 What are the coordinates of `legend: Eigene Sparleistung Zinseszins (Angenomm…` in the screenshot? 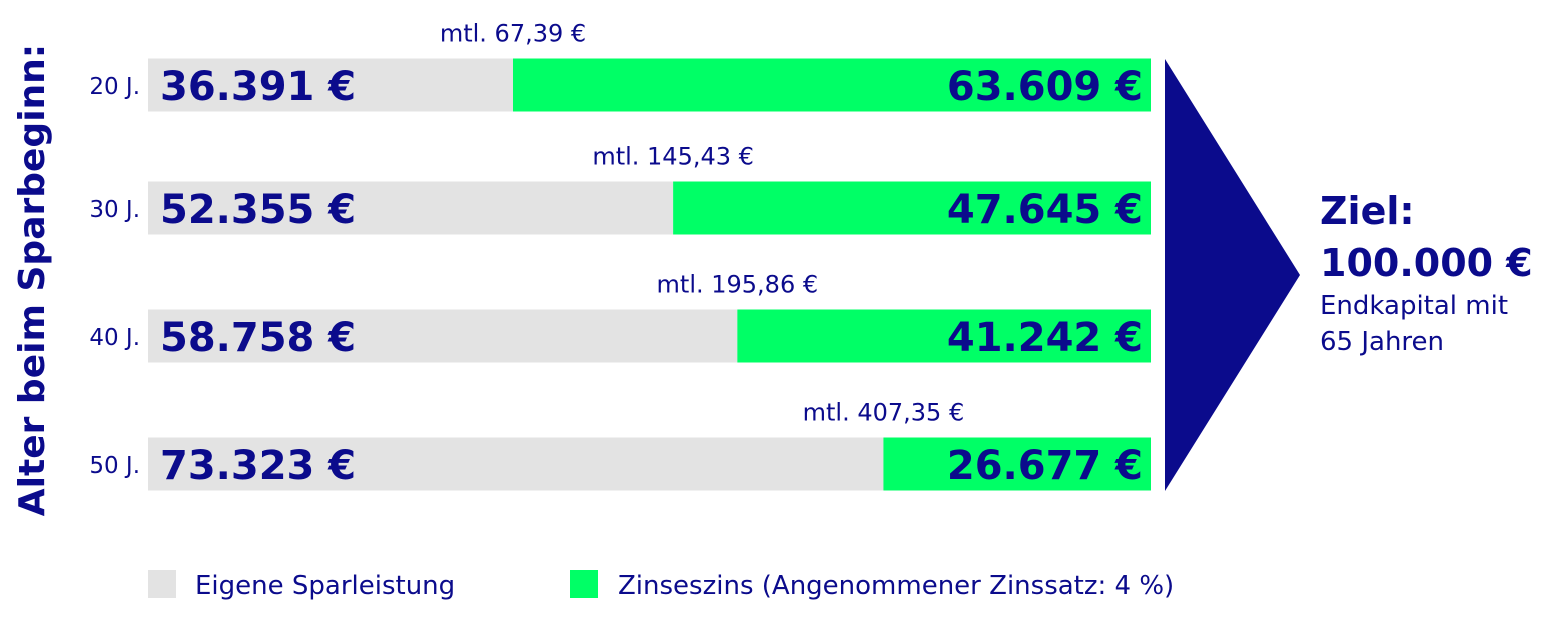 It's located at (661, 585).